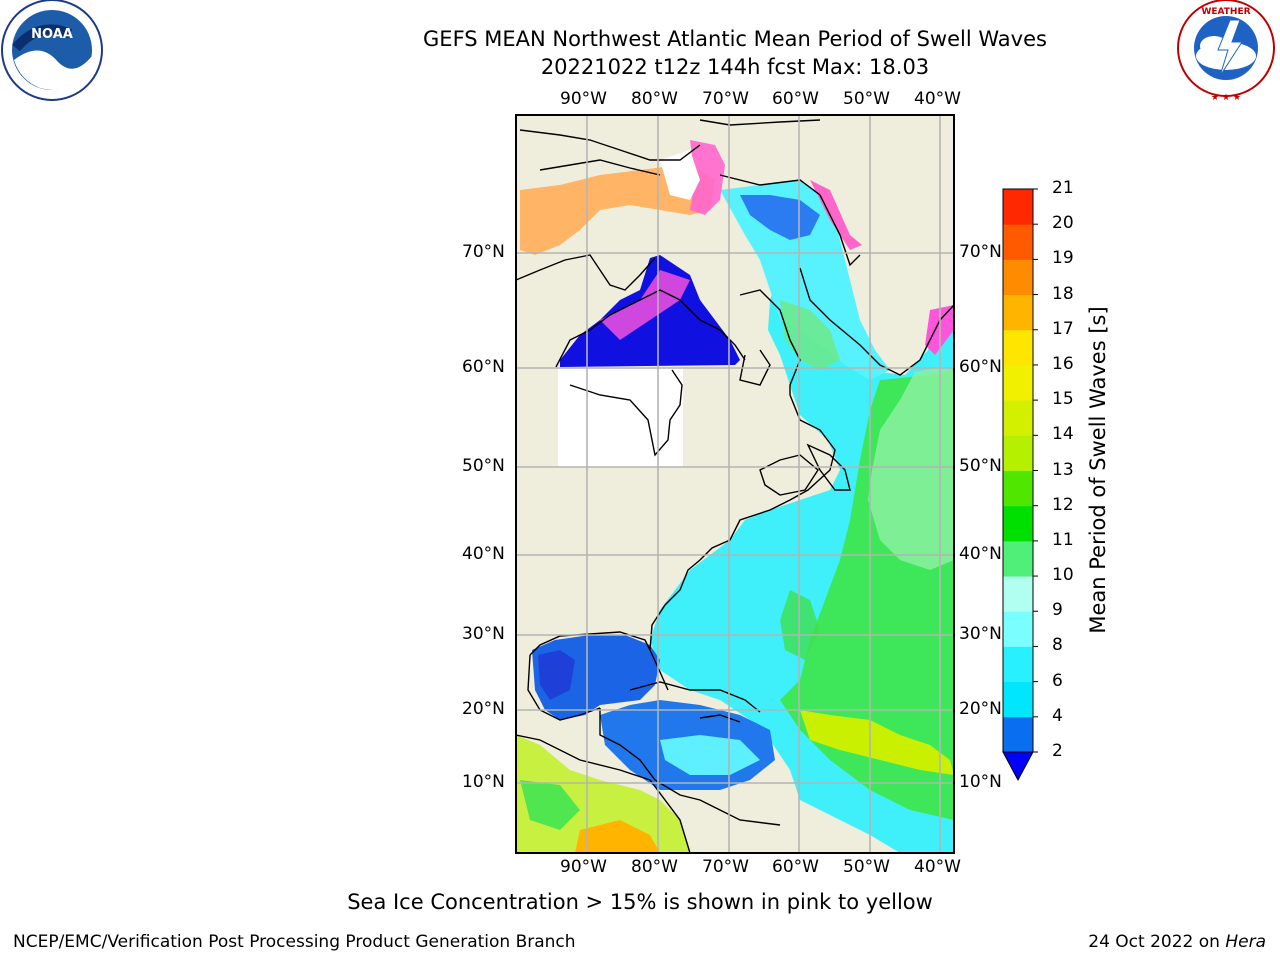 The width and height of the screenshot is (1280, 960). Describe the element at coordinates (583, 99) in the screenshot. I see `lon-label-top: 90°W` at that location.